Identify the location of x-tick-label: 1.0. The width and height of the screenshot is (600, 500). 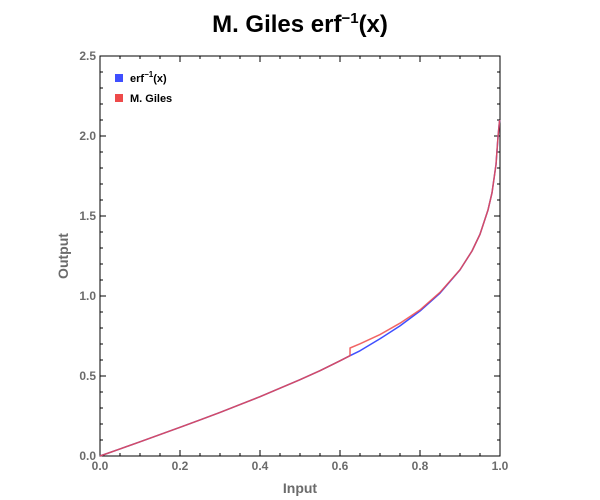
(500, 466).